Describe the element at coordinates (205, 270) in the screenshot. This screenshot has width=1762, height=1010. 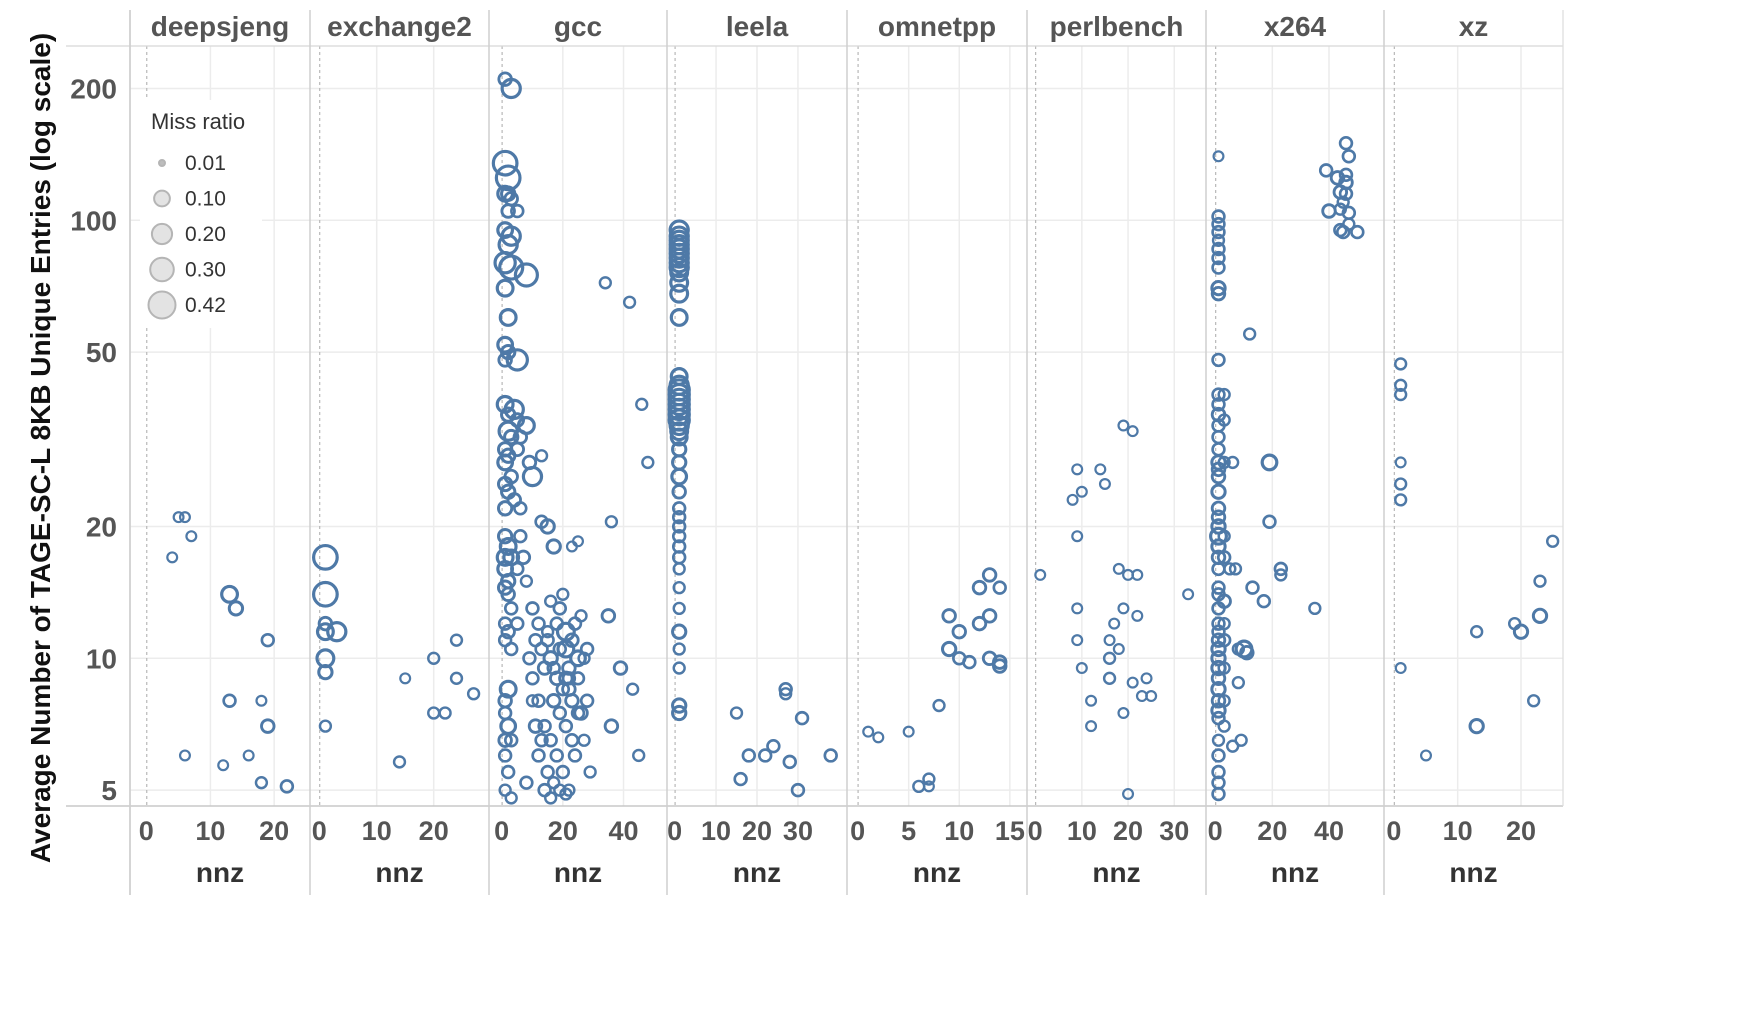
I see `legend-entry-label: 0.30` at that location.